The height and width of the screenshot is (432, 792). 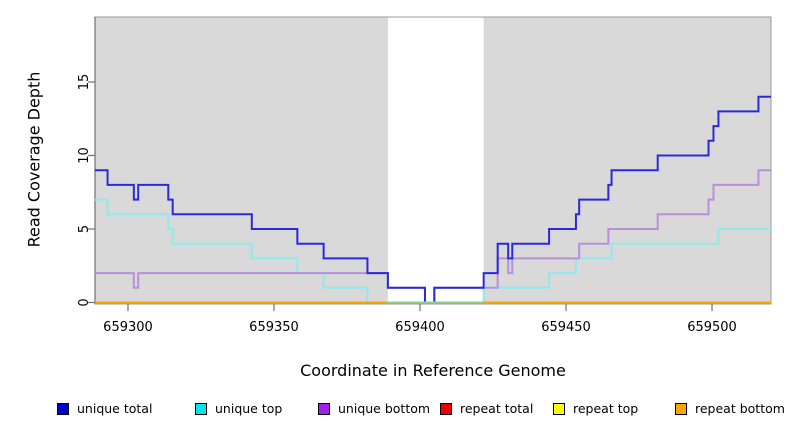 I want to click on x-tick-label: 659350, so click(x=274, y=327).